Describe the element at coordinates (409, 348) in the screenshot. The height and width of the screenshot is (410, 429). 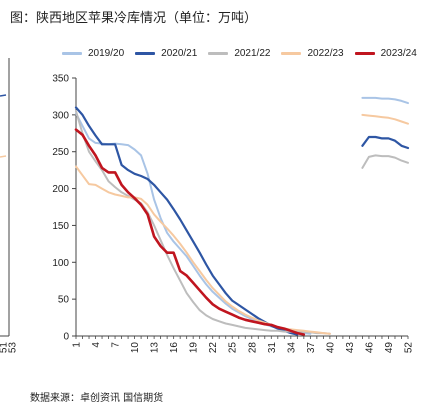
I see `x-tick-label: 52` at that location.